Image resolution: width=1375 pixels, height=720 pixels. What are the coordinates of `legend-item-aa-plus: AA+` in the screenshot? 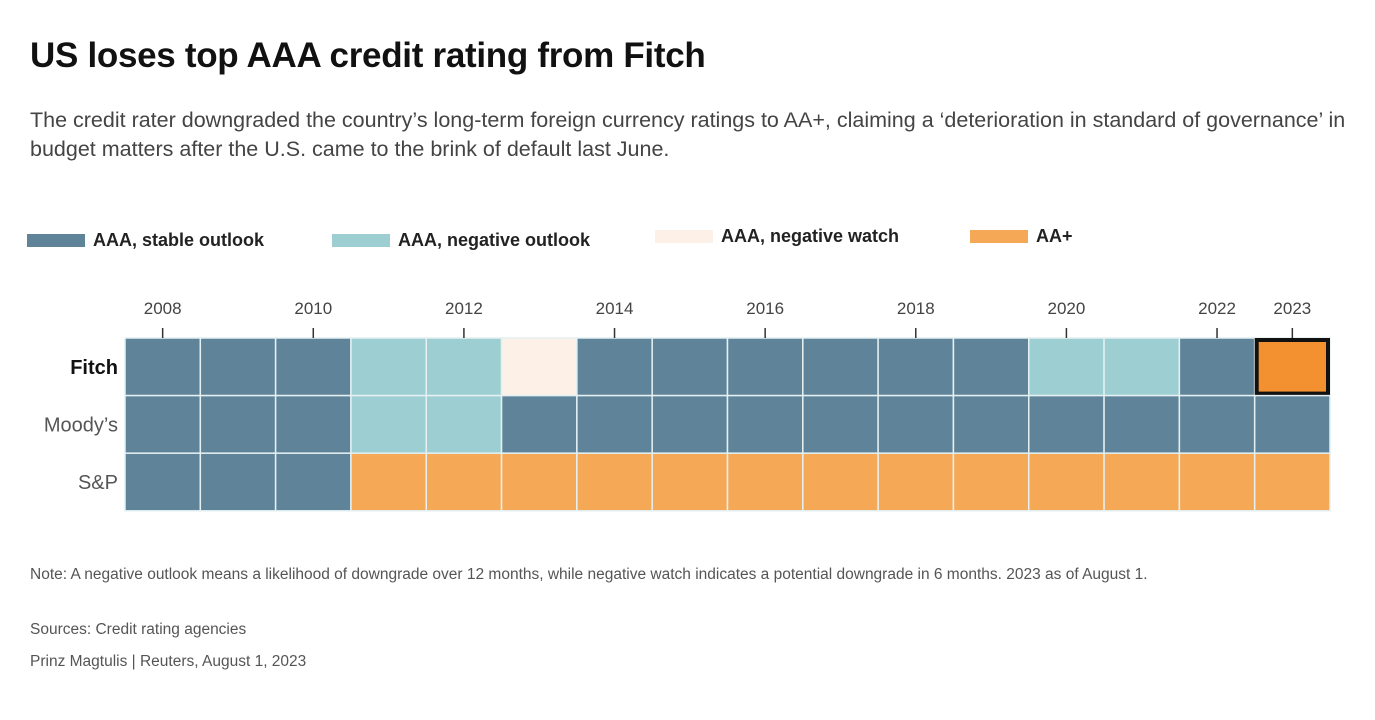 It's located at (1021, 236).